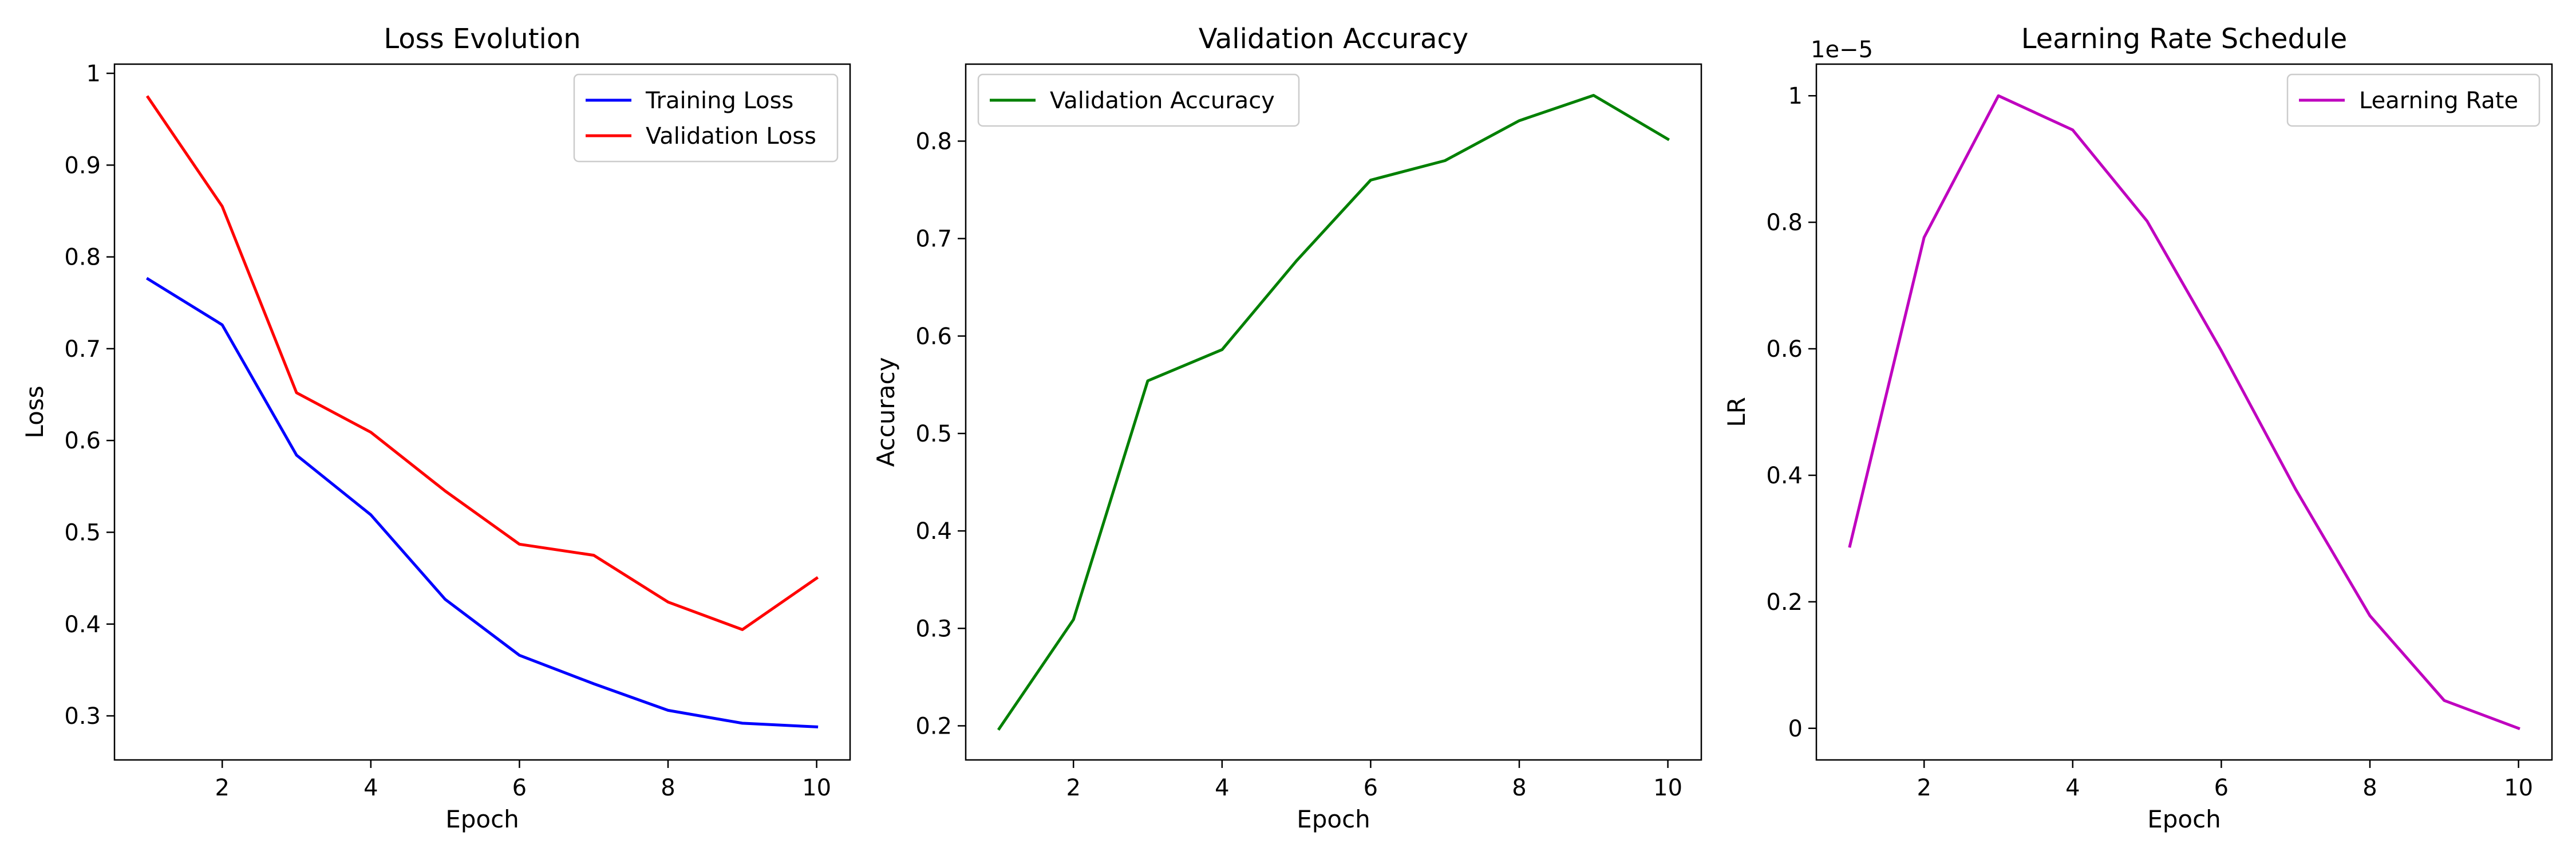 The height and width of the screenshot is (859, 2576). What do you see at coordinates (719, 101) in the screenshot?
I see `legend-entry: Training Loss` at bounding box center [719, 101].